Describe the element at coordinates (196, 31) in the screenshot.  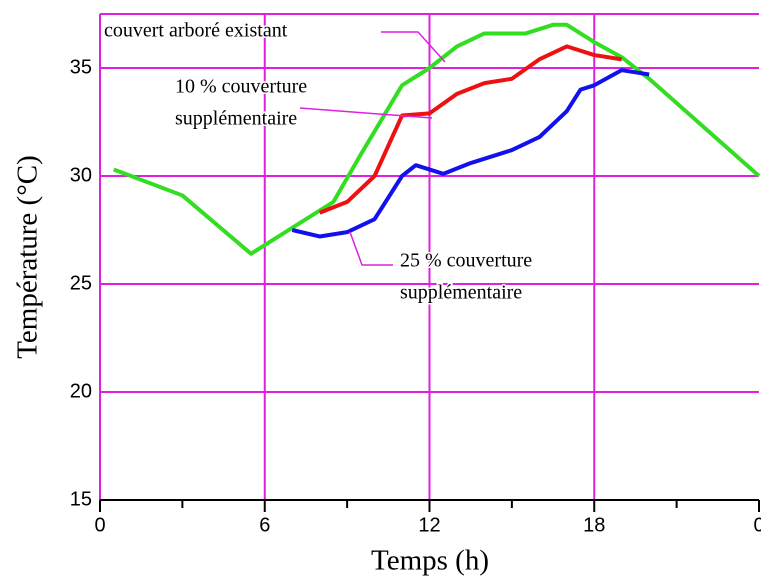
I see `annotation: couvert arboré existant` at that location.